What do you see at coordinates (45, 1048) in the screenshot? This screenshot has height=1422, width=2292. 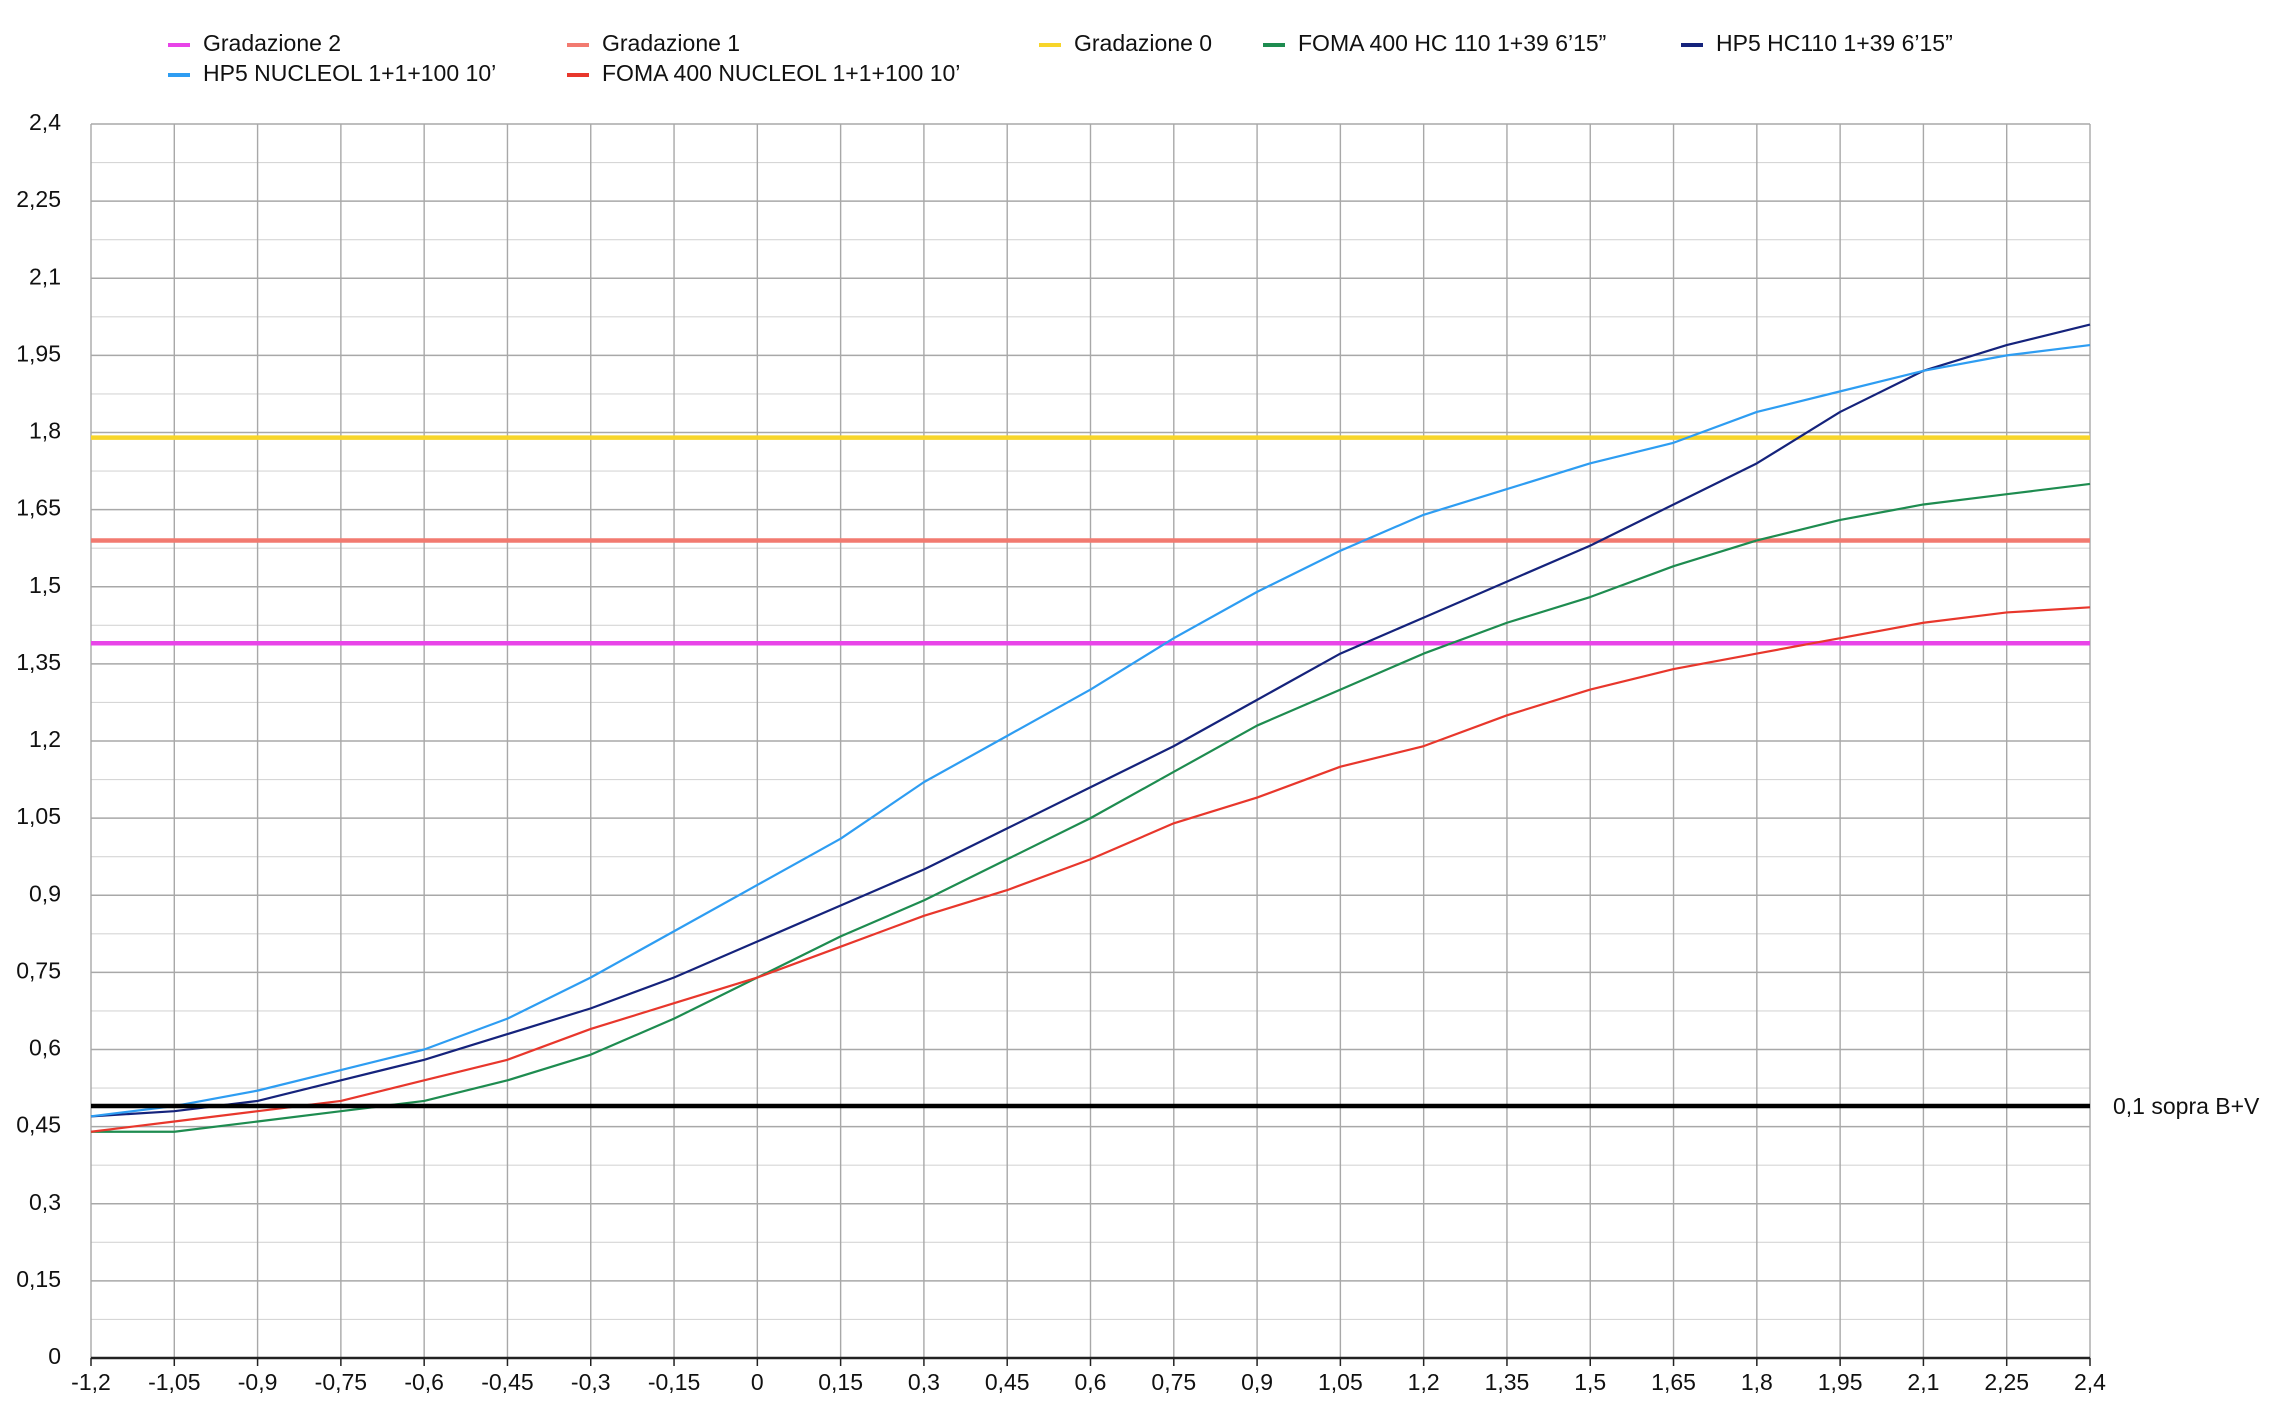 I see `y-tick-label: 0,6` at bounding box center [45, 1048].